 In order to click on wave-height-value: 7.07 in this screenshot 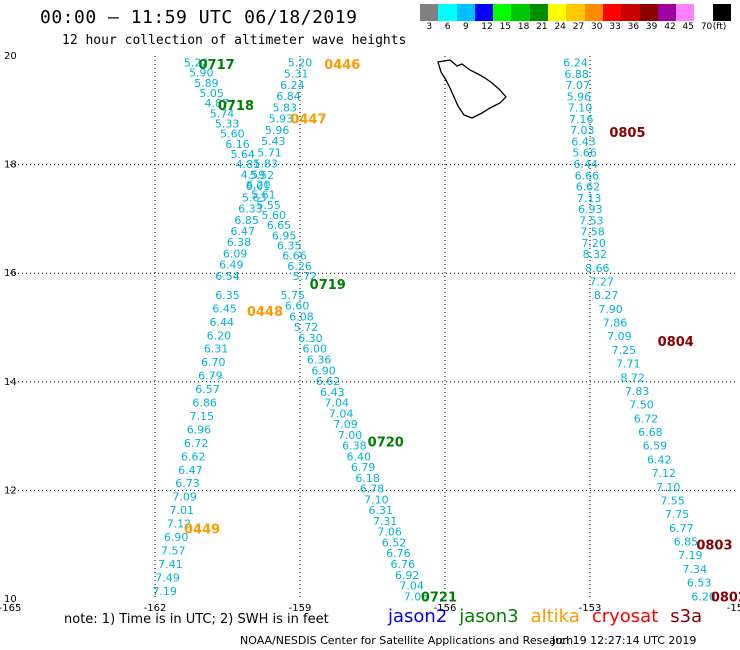, I will do `click(578, 85)`.